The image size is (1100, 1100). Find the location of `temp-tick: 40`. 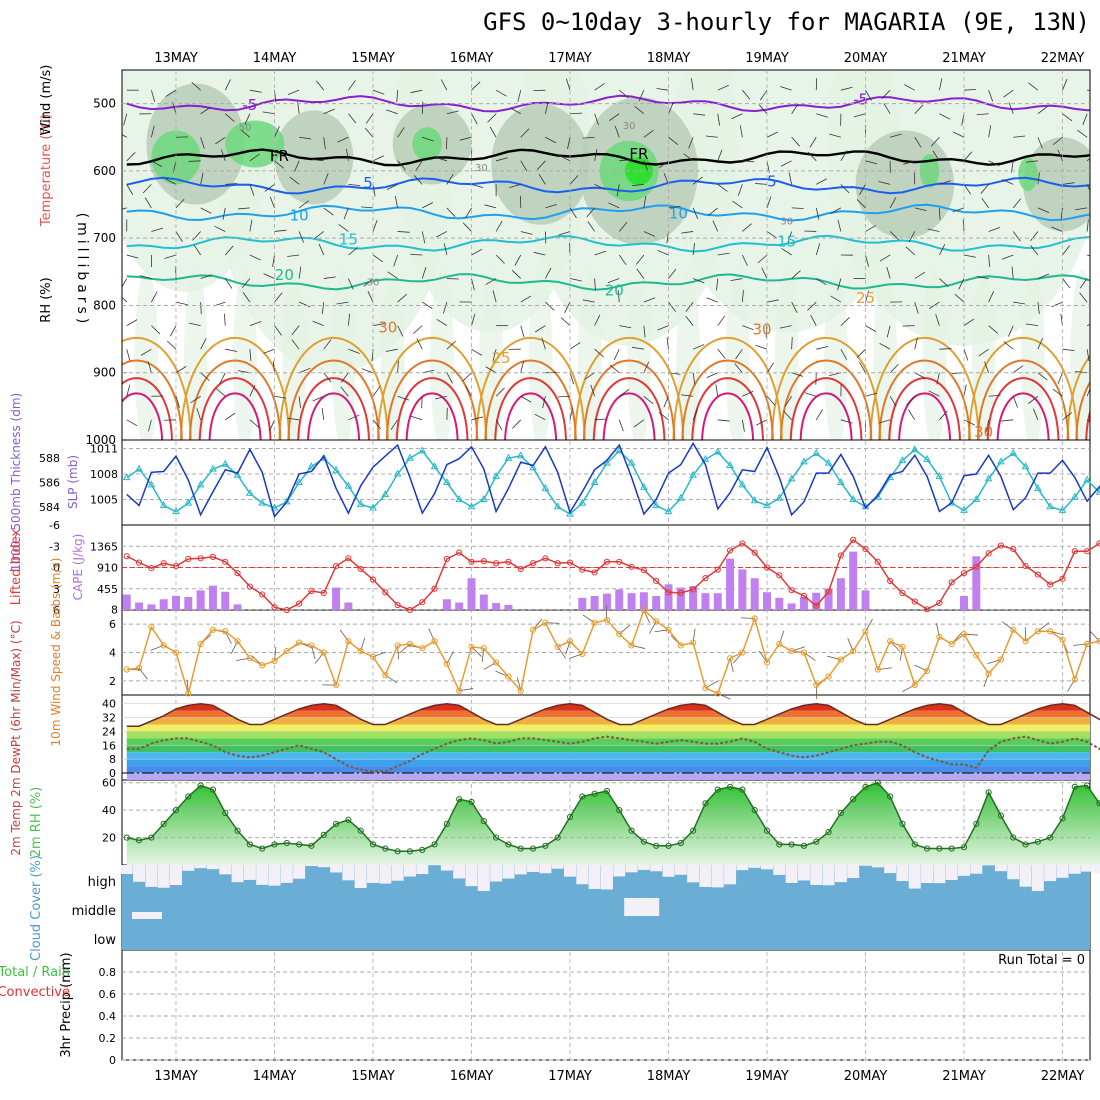

temp-tick: 40 is located at coordinates (109, 704).